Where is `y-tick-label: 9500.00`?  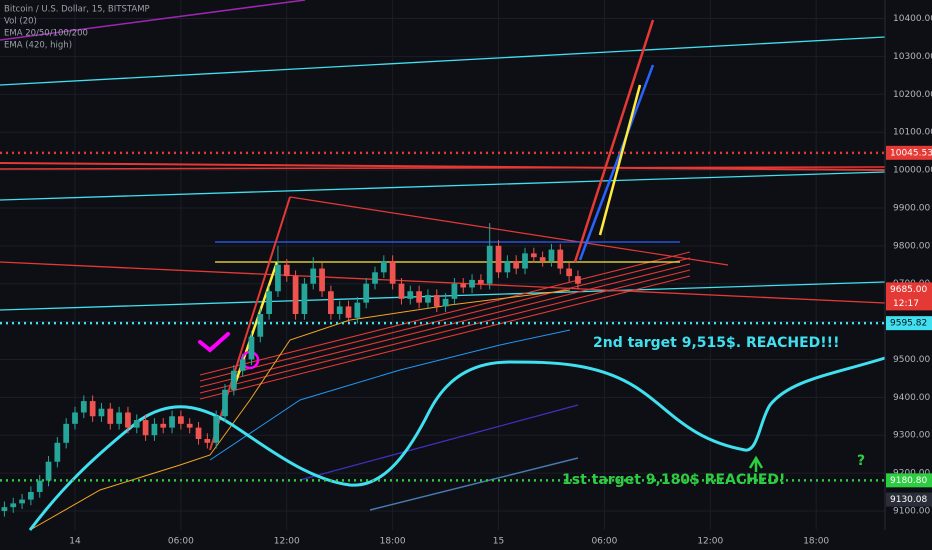 y-tick-label: 9500.00 is located at coordinates (911, 360).